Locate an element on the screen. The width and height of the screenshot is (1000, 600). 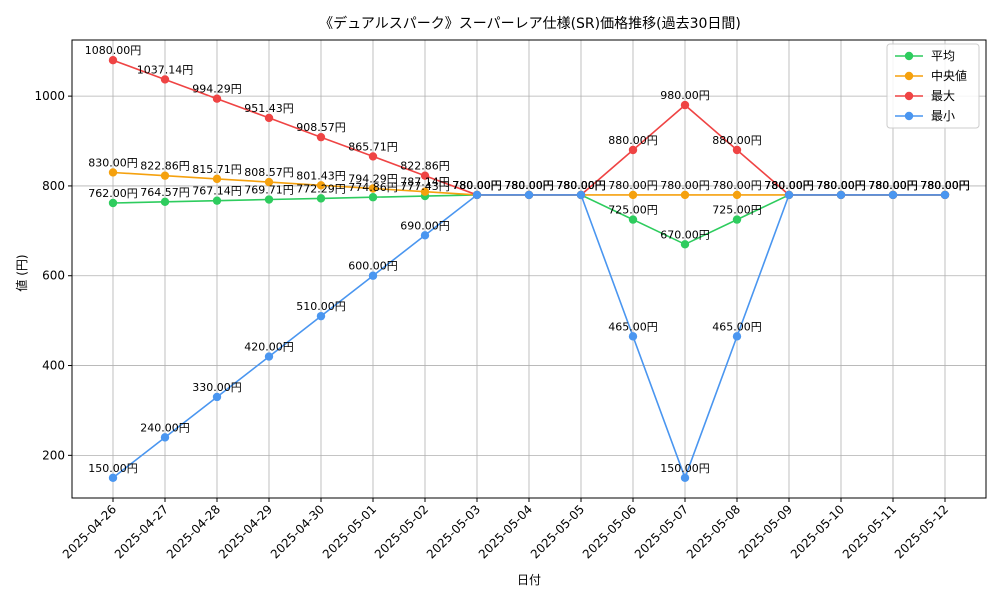
legend-label: 最小 is located at coordinates (943, 116).